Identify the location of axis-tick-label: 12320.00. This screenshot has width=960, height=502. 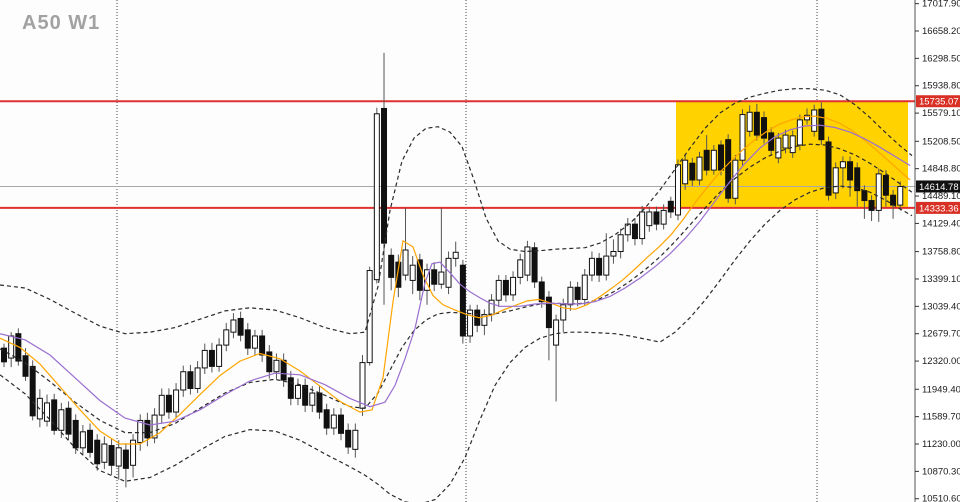
(941, 361).